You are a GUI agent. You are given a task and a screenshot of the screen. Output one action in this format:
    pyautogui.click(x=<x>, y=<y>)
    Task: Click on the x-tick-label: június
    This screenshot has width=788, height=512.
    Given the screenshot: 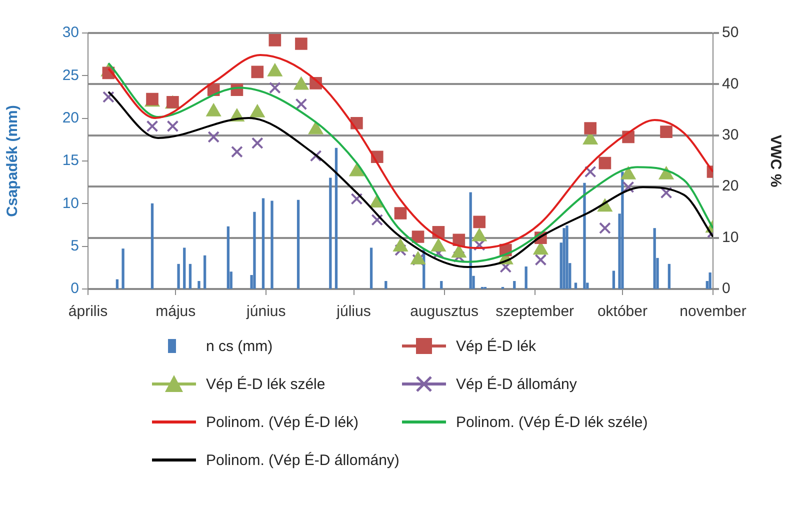 What is the action you would take?
    pyautogui.click(x=266, y=311)
    